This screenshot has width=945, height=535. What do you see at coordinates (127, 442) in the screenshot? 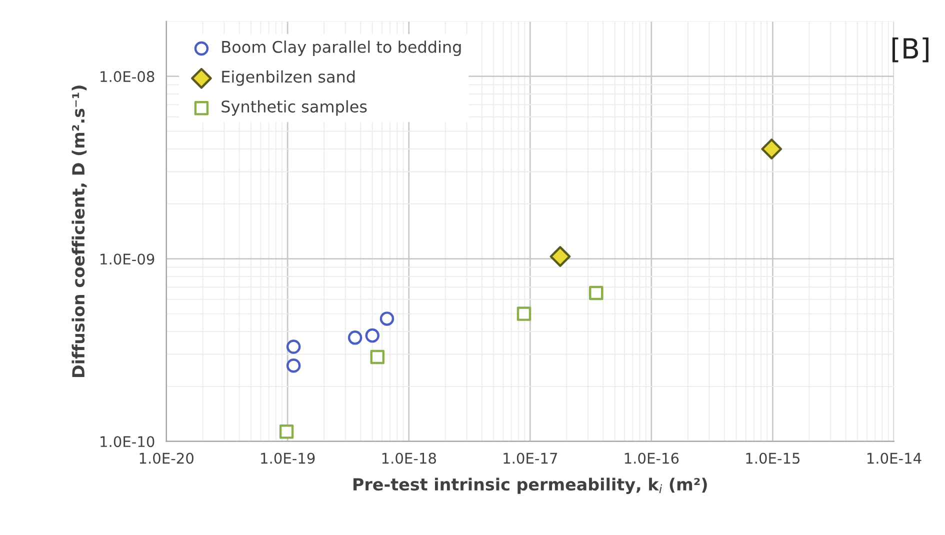
I see `y-tick-label: 1.0E-10` at bounding box center [127, 442].